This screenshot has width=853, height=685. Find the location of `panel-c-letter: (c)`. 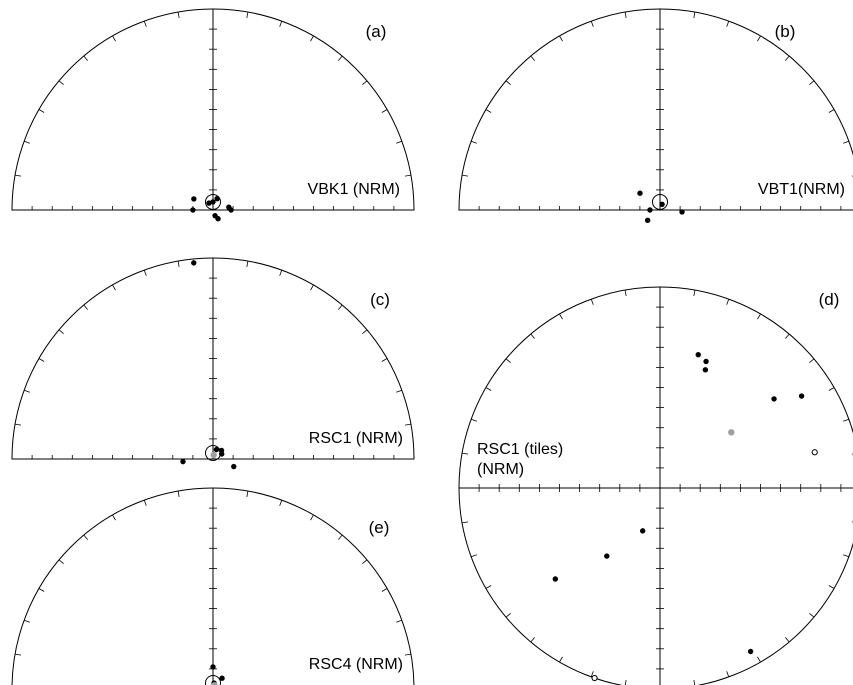

panel-c-letter: (c) is located at coordinates (380, 299).